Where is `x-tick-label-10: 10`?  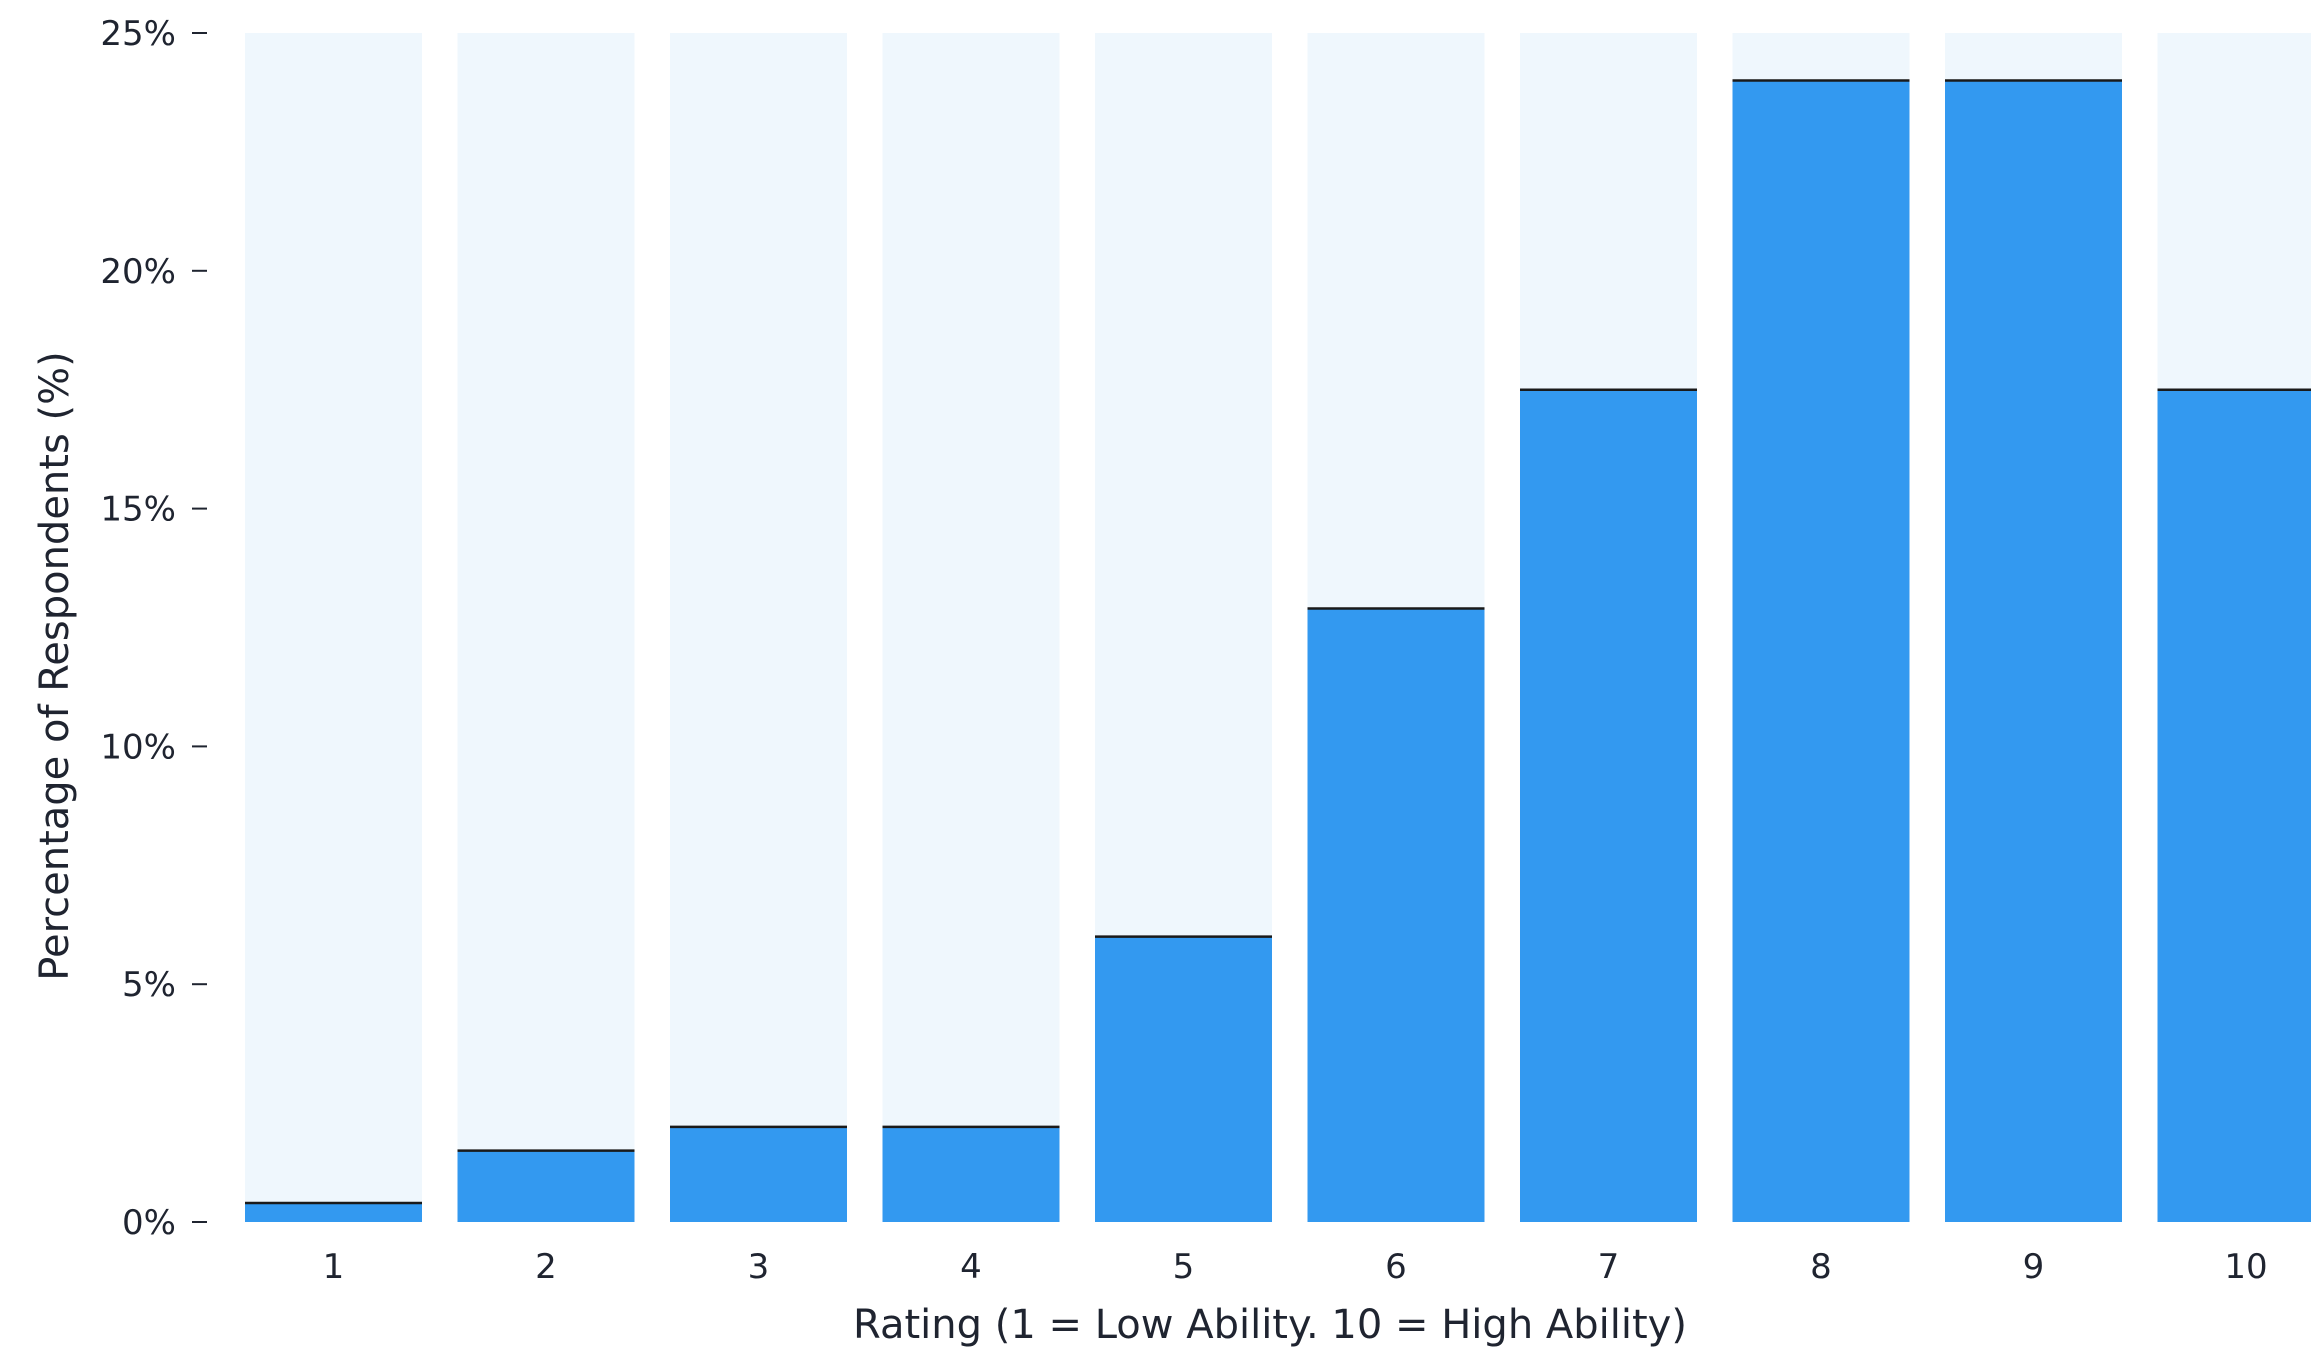 x-tick-label-10: 10 is located at coordinates (2245, 1267).